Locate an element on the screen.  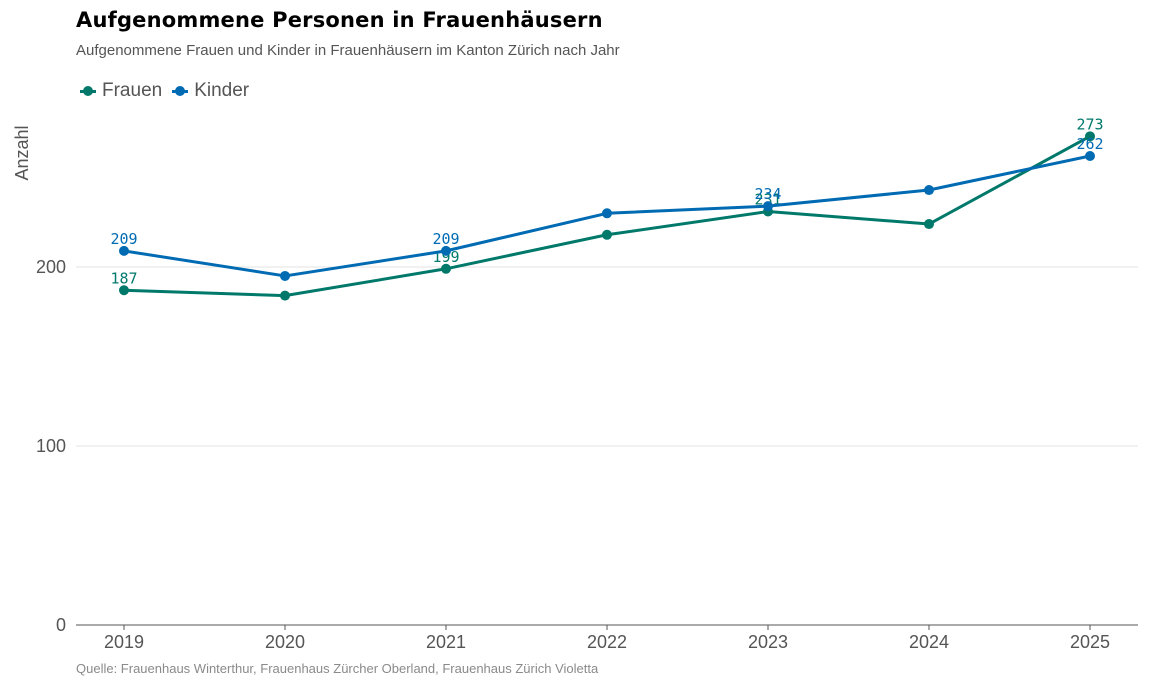
point-kinder-2019 is located at coordinates (124, 250).